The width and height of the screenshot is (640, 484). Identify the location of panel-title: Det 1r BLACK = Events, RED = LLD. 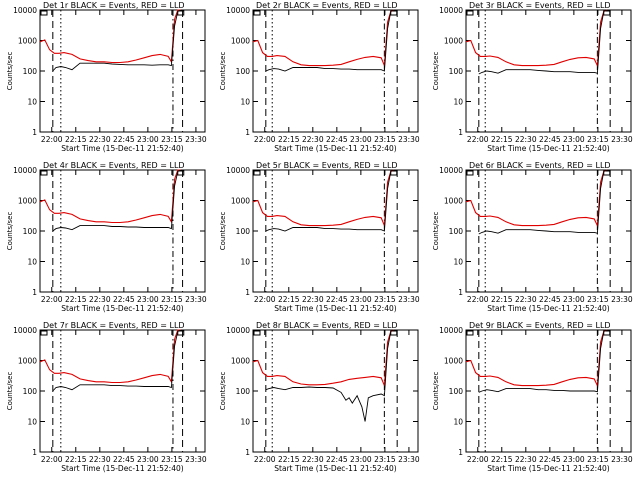
(114, 5).